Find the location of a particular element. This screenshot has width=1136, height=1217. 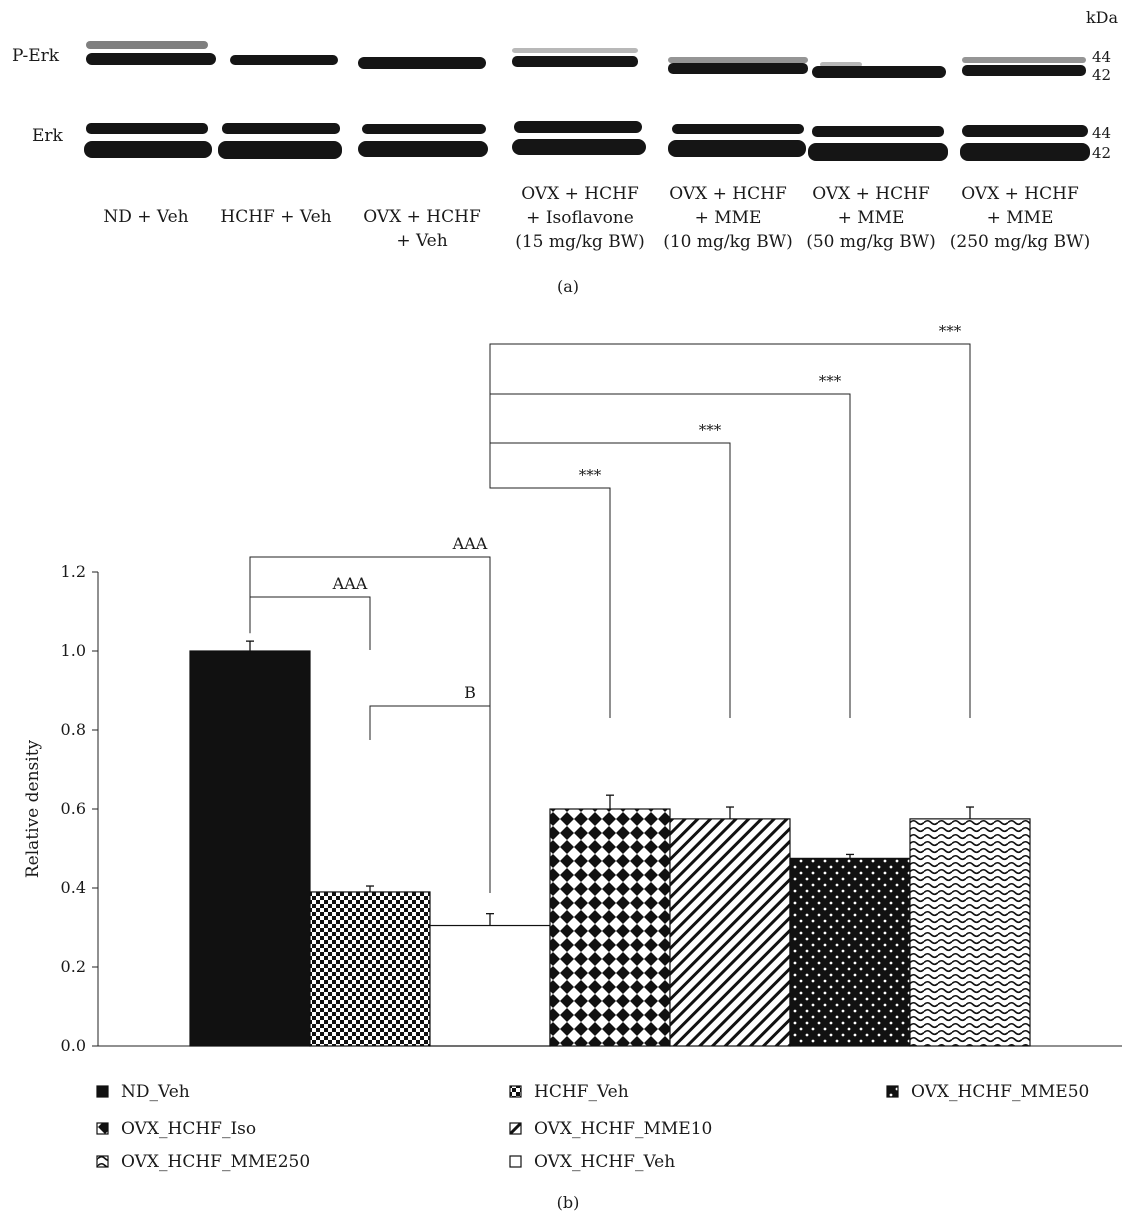

significance-label: B is located at coordinates (470, 692).